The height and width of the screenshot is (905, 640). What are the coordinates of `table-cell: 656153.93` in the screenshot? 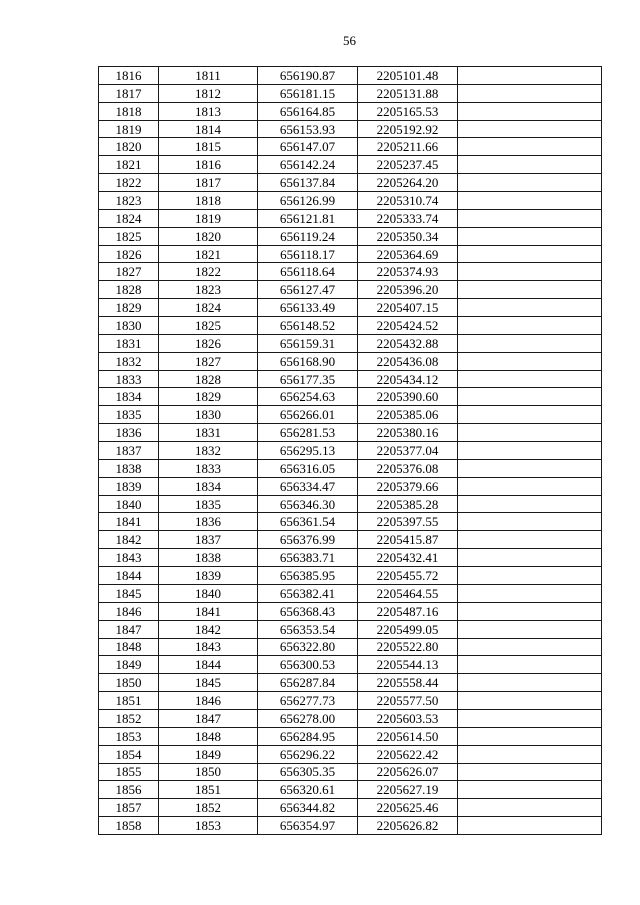 It's located at (307, 129).